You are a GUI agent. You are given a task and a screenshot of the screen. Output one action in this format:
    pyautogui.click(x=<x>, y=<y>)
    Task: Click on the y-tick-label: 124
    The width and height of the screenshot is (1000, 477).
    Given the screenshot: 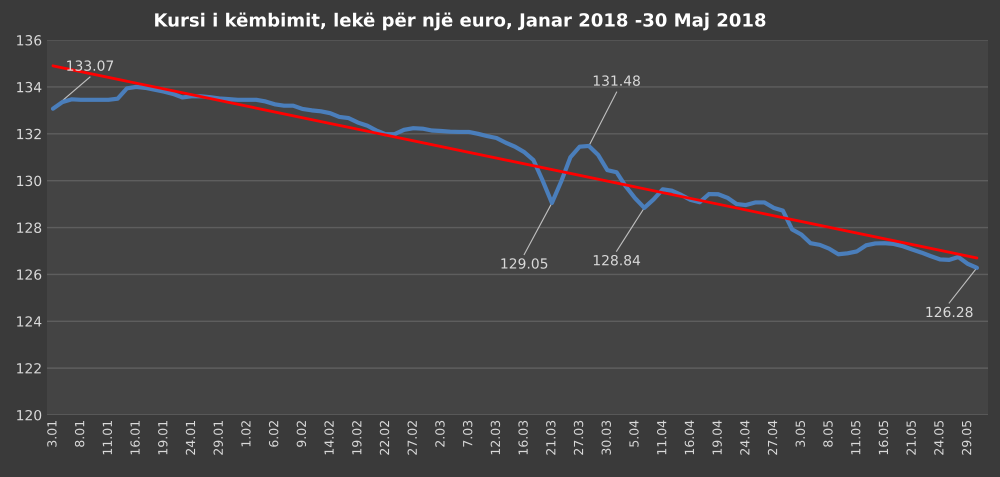 What is the action you would take?
    pyautogui.click(x=29, y=321)
    